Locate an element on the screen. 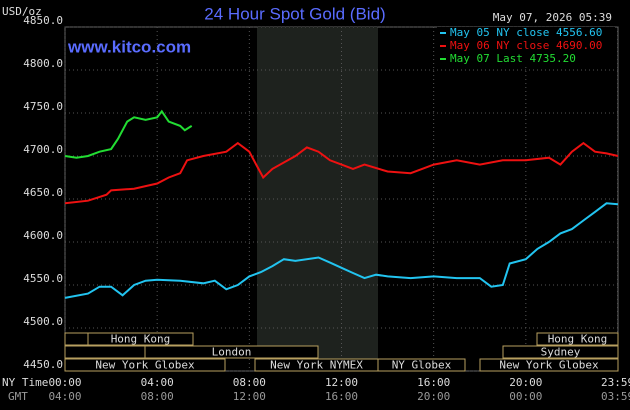 Image resolution: width=630 pixels, height=410 pixels. session-label: London is located at coordinates (232, 352).